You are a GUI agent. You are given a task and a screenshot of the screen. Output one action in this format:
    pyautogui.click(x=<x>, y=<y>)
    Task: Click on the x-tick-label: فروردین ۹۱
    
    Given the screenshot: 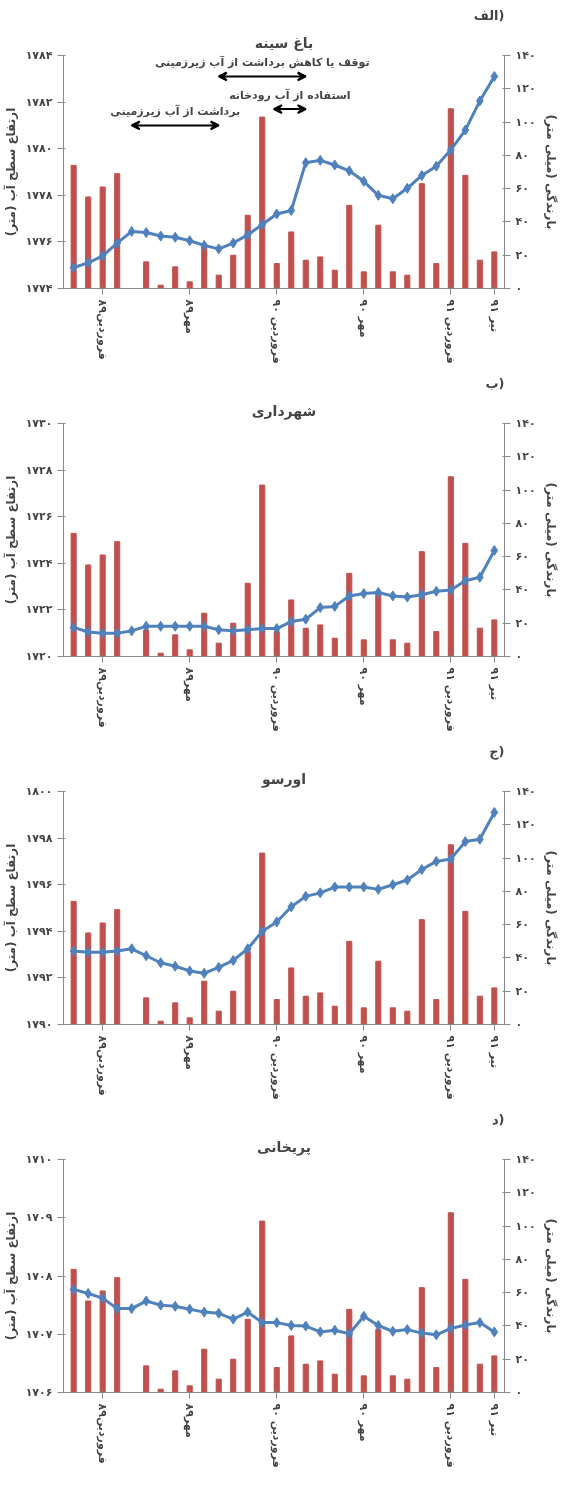 What is the action you would take?
    pyautogui.click(x=451, y=1067)
    